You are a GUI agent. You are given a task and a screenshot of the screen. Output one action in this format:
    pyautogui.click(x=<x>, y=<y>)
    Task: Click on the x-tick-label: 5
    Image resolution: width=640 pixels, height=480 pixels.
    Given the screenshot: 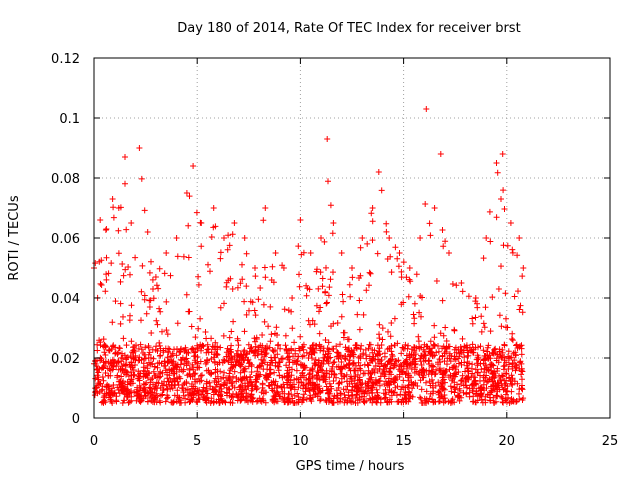 What is the action you would take?
    pyautogui.click(x=197, y=441)
    